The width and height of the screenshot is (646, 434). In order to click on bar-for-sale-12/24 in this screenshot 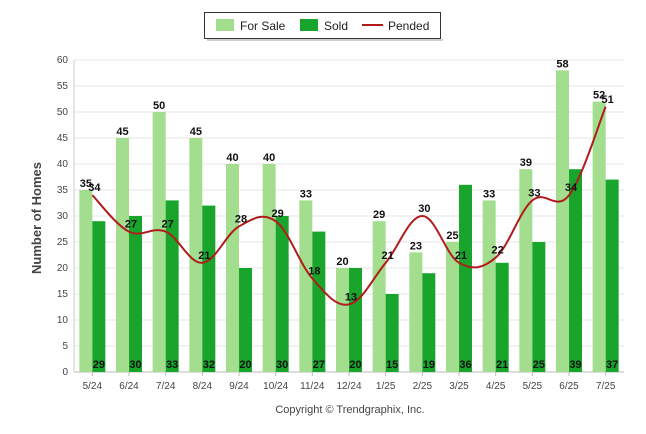, I will do `click(342, 320)`.